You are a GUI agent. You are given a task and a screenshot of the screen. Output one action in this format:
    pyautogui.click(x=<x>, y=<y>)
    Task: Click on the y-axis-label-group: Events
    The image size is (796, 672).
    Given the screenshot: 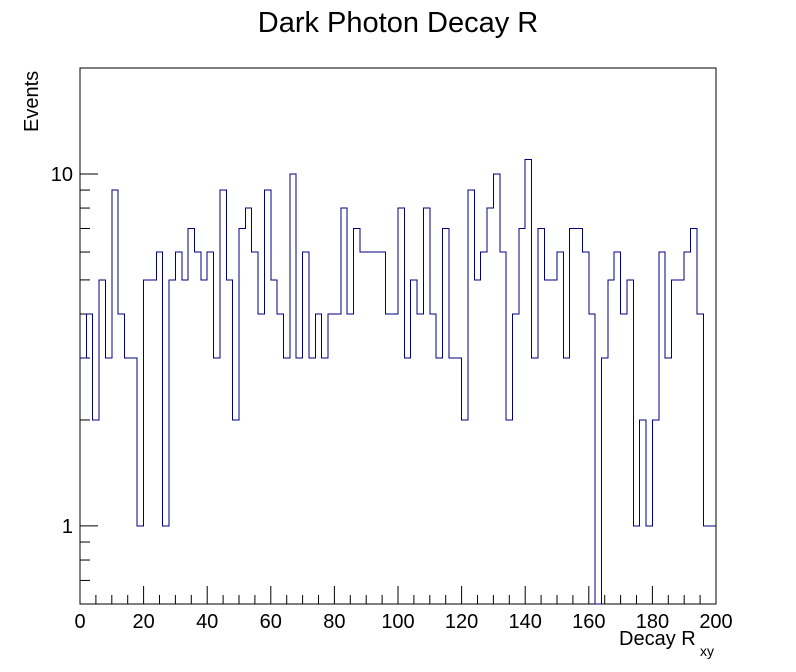 What is the action you would take?
    pyautogui.click(x=32, y=101)
    